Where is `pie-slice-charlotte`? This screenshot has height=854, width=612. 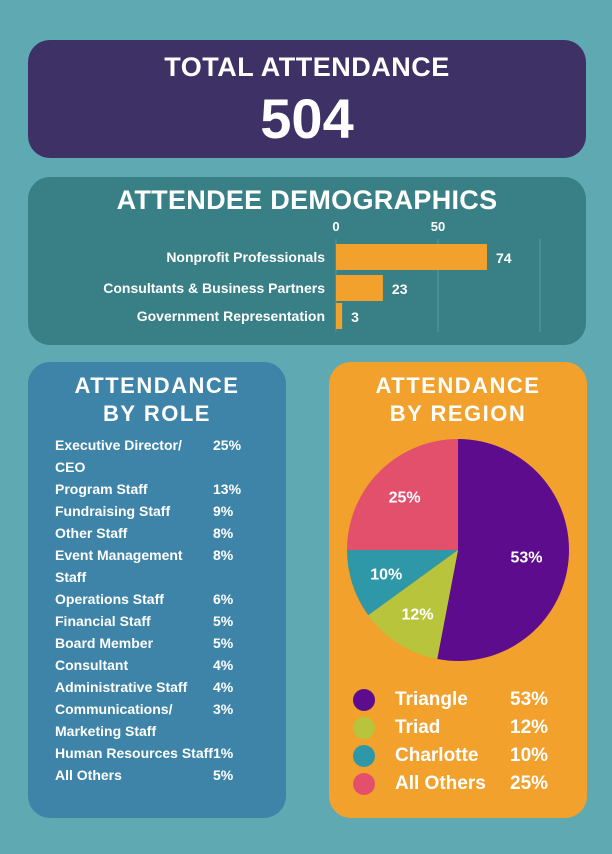 pie-slice-charlotte is located at coordinates (402, 583).